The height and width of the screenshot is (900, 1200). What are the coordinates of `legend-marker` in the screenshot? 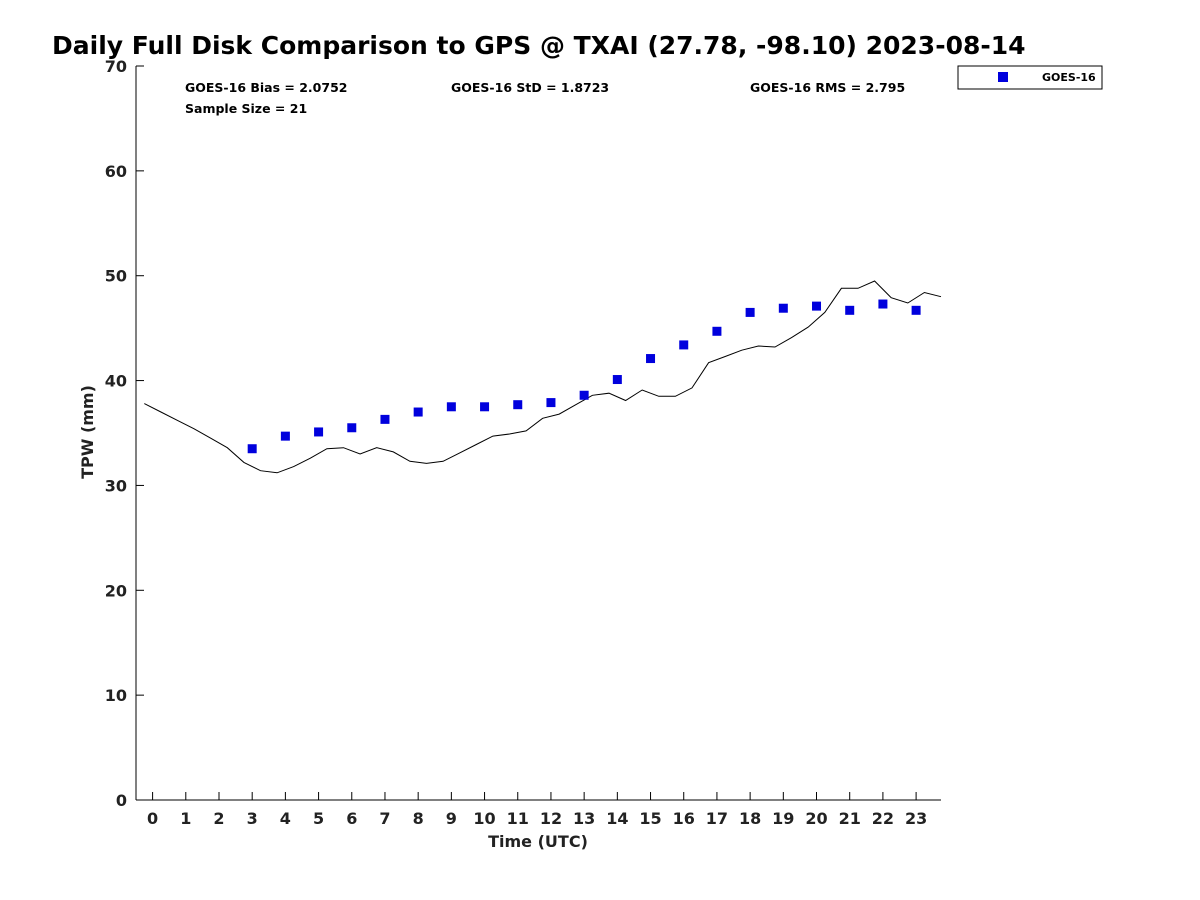 It's located at (1003, 77).